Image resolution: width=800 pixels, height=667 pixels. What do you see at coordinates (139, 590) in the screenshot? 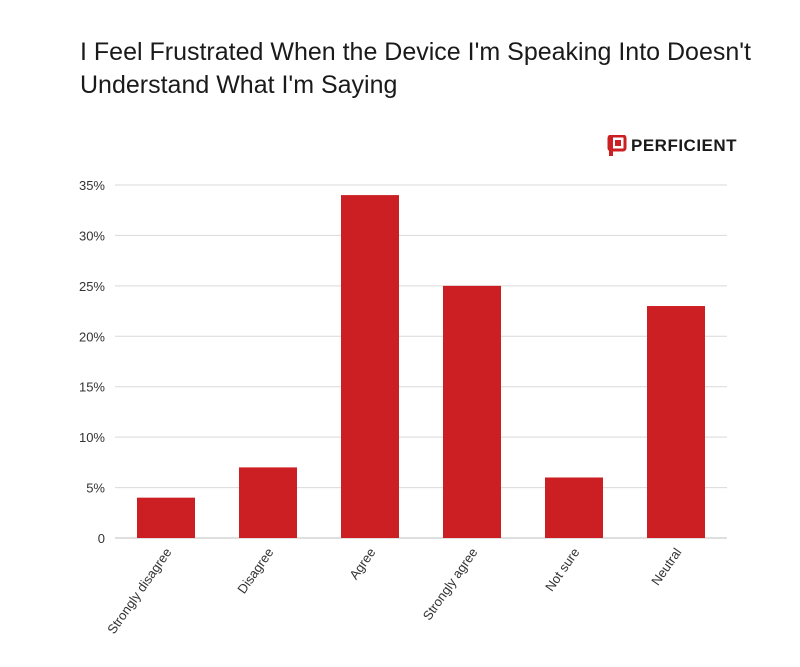
I see `x-category-label: Strongly disagree` at bounding box center [139, 590].